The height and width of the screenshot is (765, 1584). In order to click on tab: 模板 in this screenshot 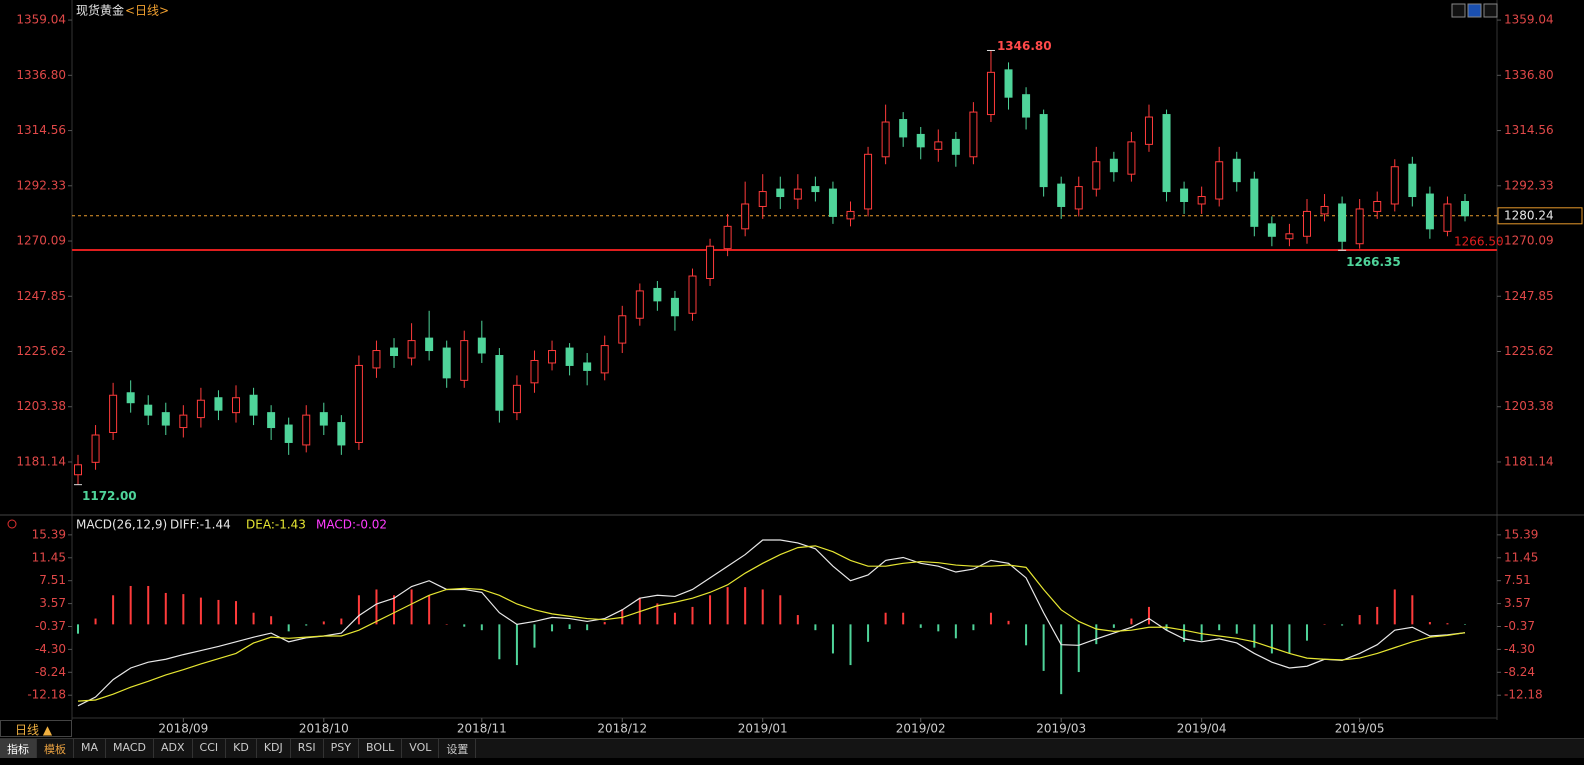, I will do `click(55, 748)`.